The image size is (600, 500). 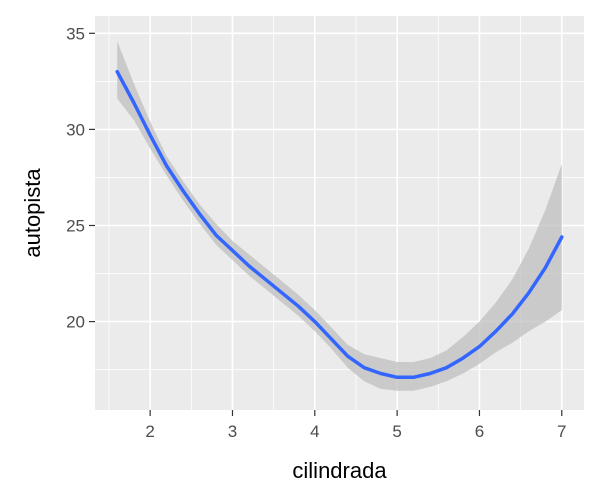 I want to click on y-axis: 20 25 30 35, so click(x=80, y=178).